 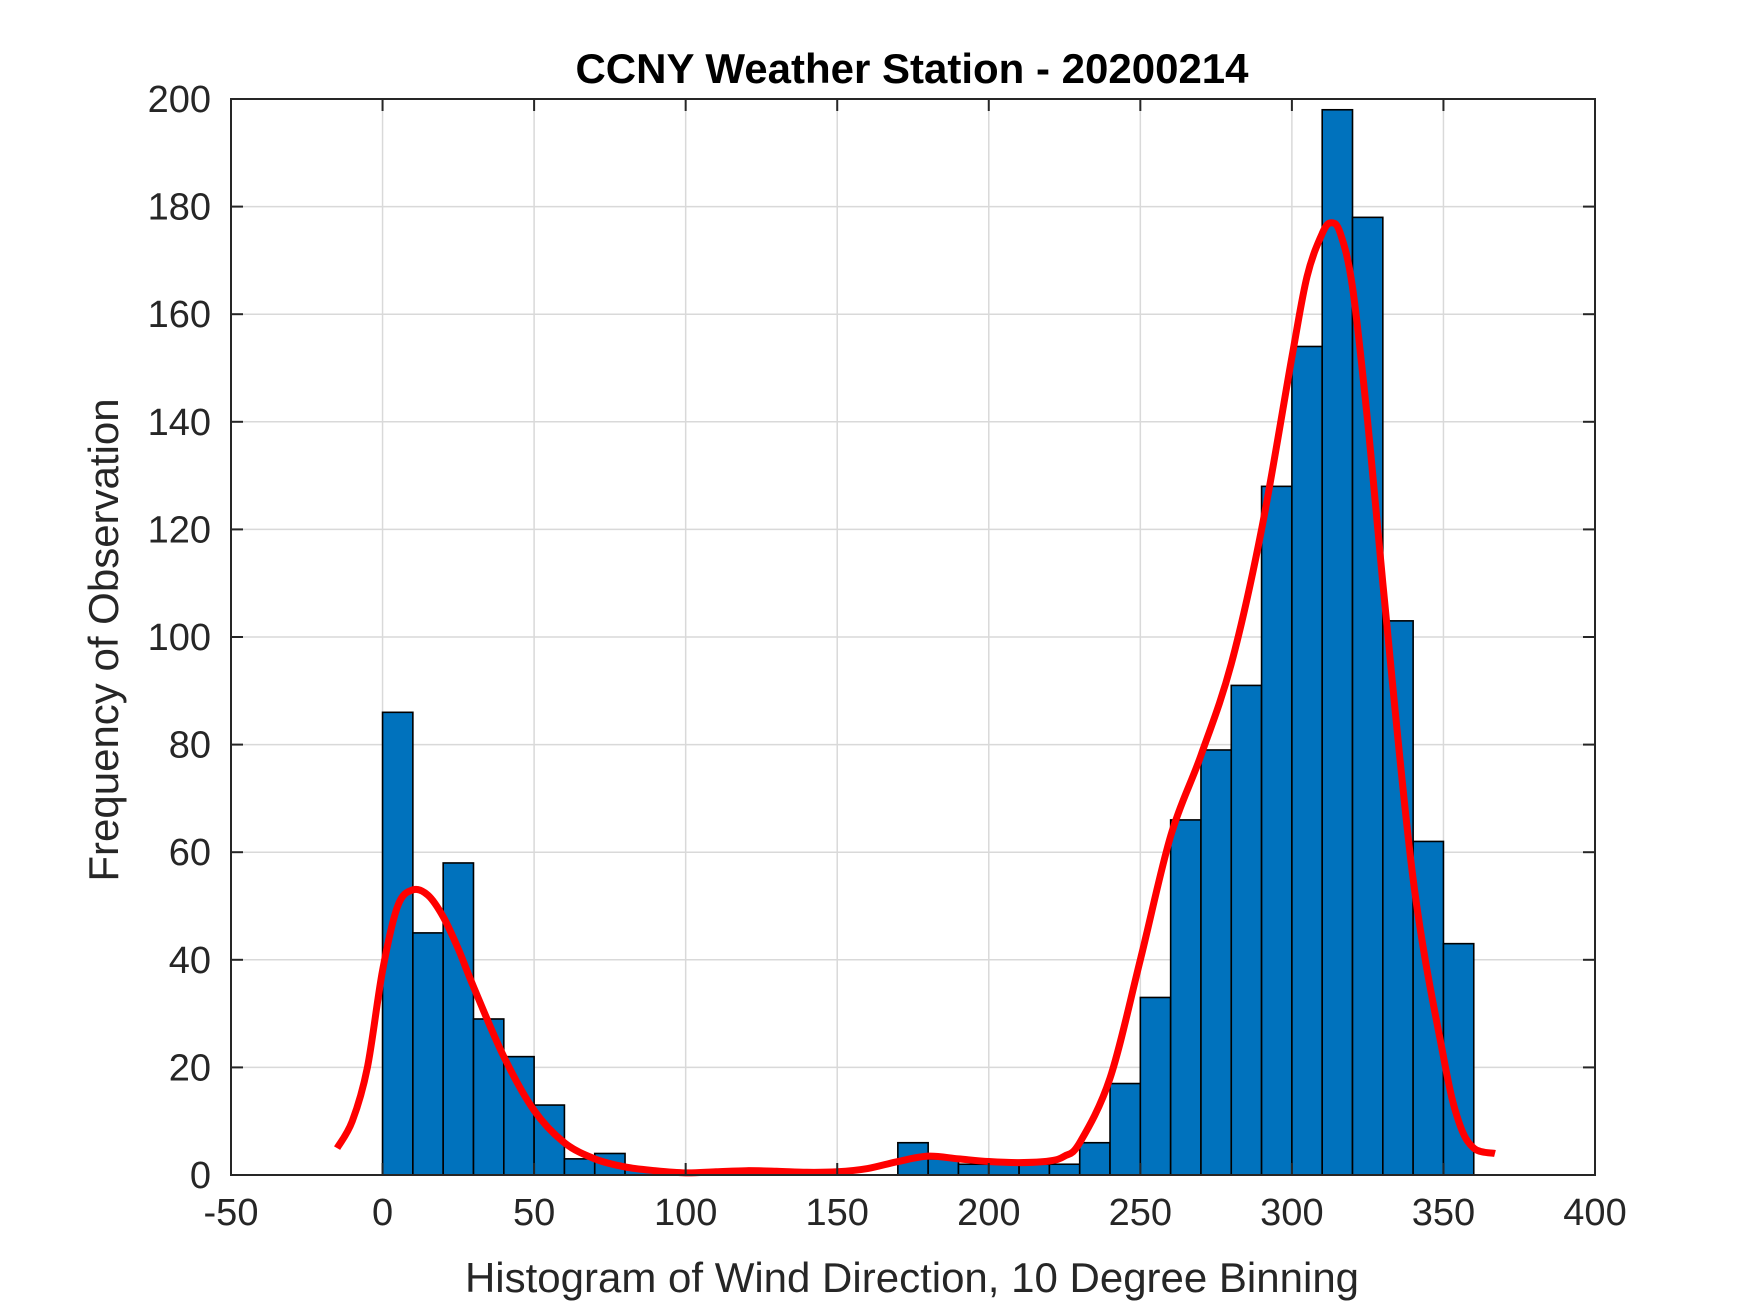 I want to click on y-tick-label: 60, so click(x=190, y=853).